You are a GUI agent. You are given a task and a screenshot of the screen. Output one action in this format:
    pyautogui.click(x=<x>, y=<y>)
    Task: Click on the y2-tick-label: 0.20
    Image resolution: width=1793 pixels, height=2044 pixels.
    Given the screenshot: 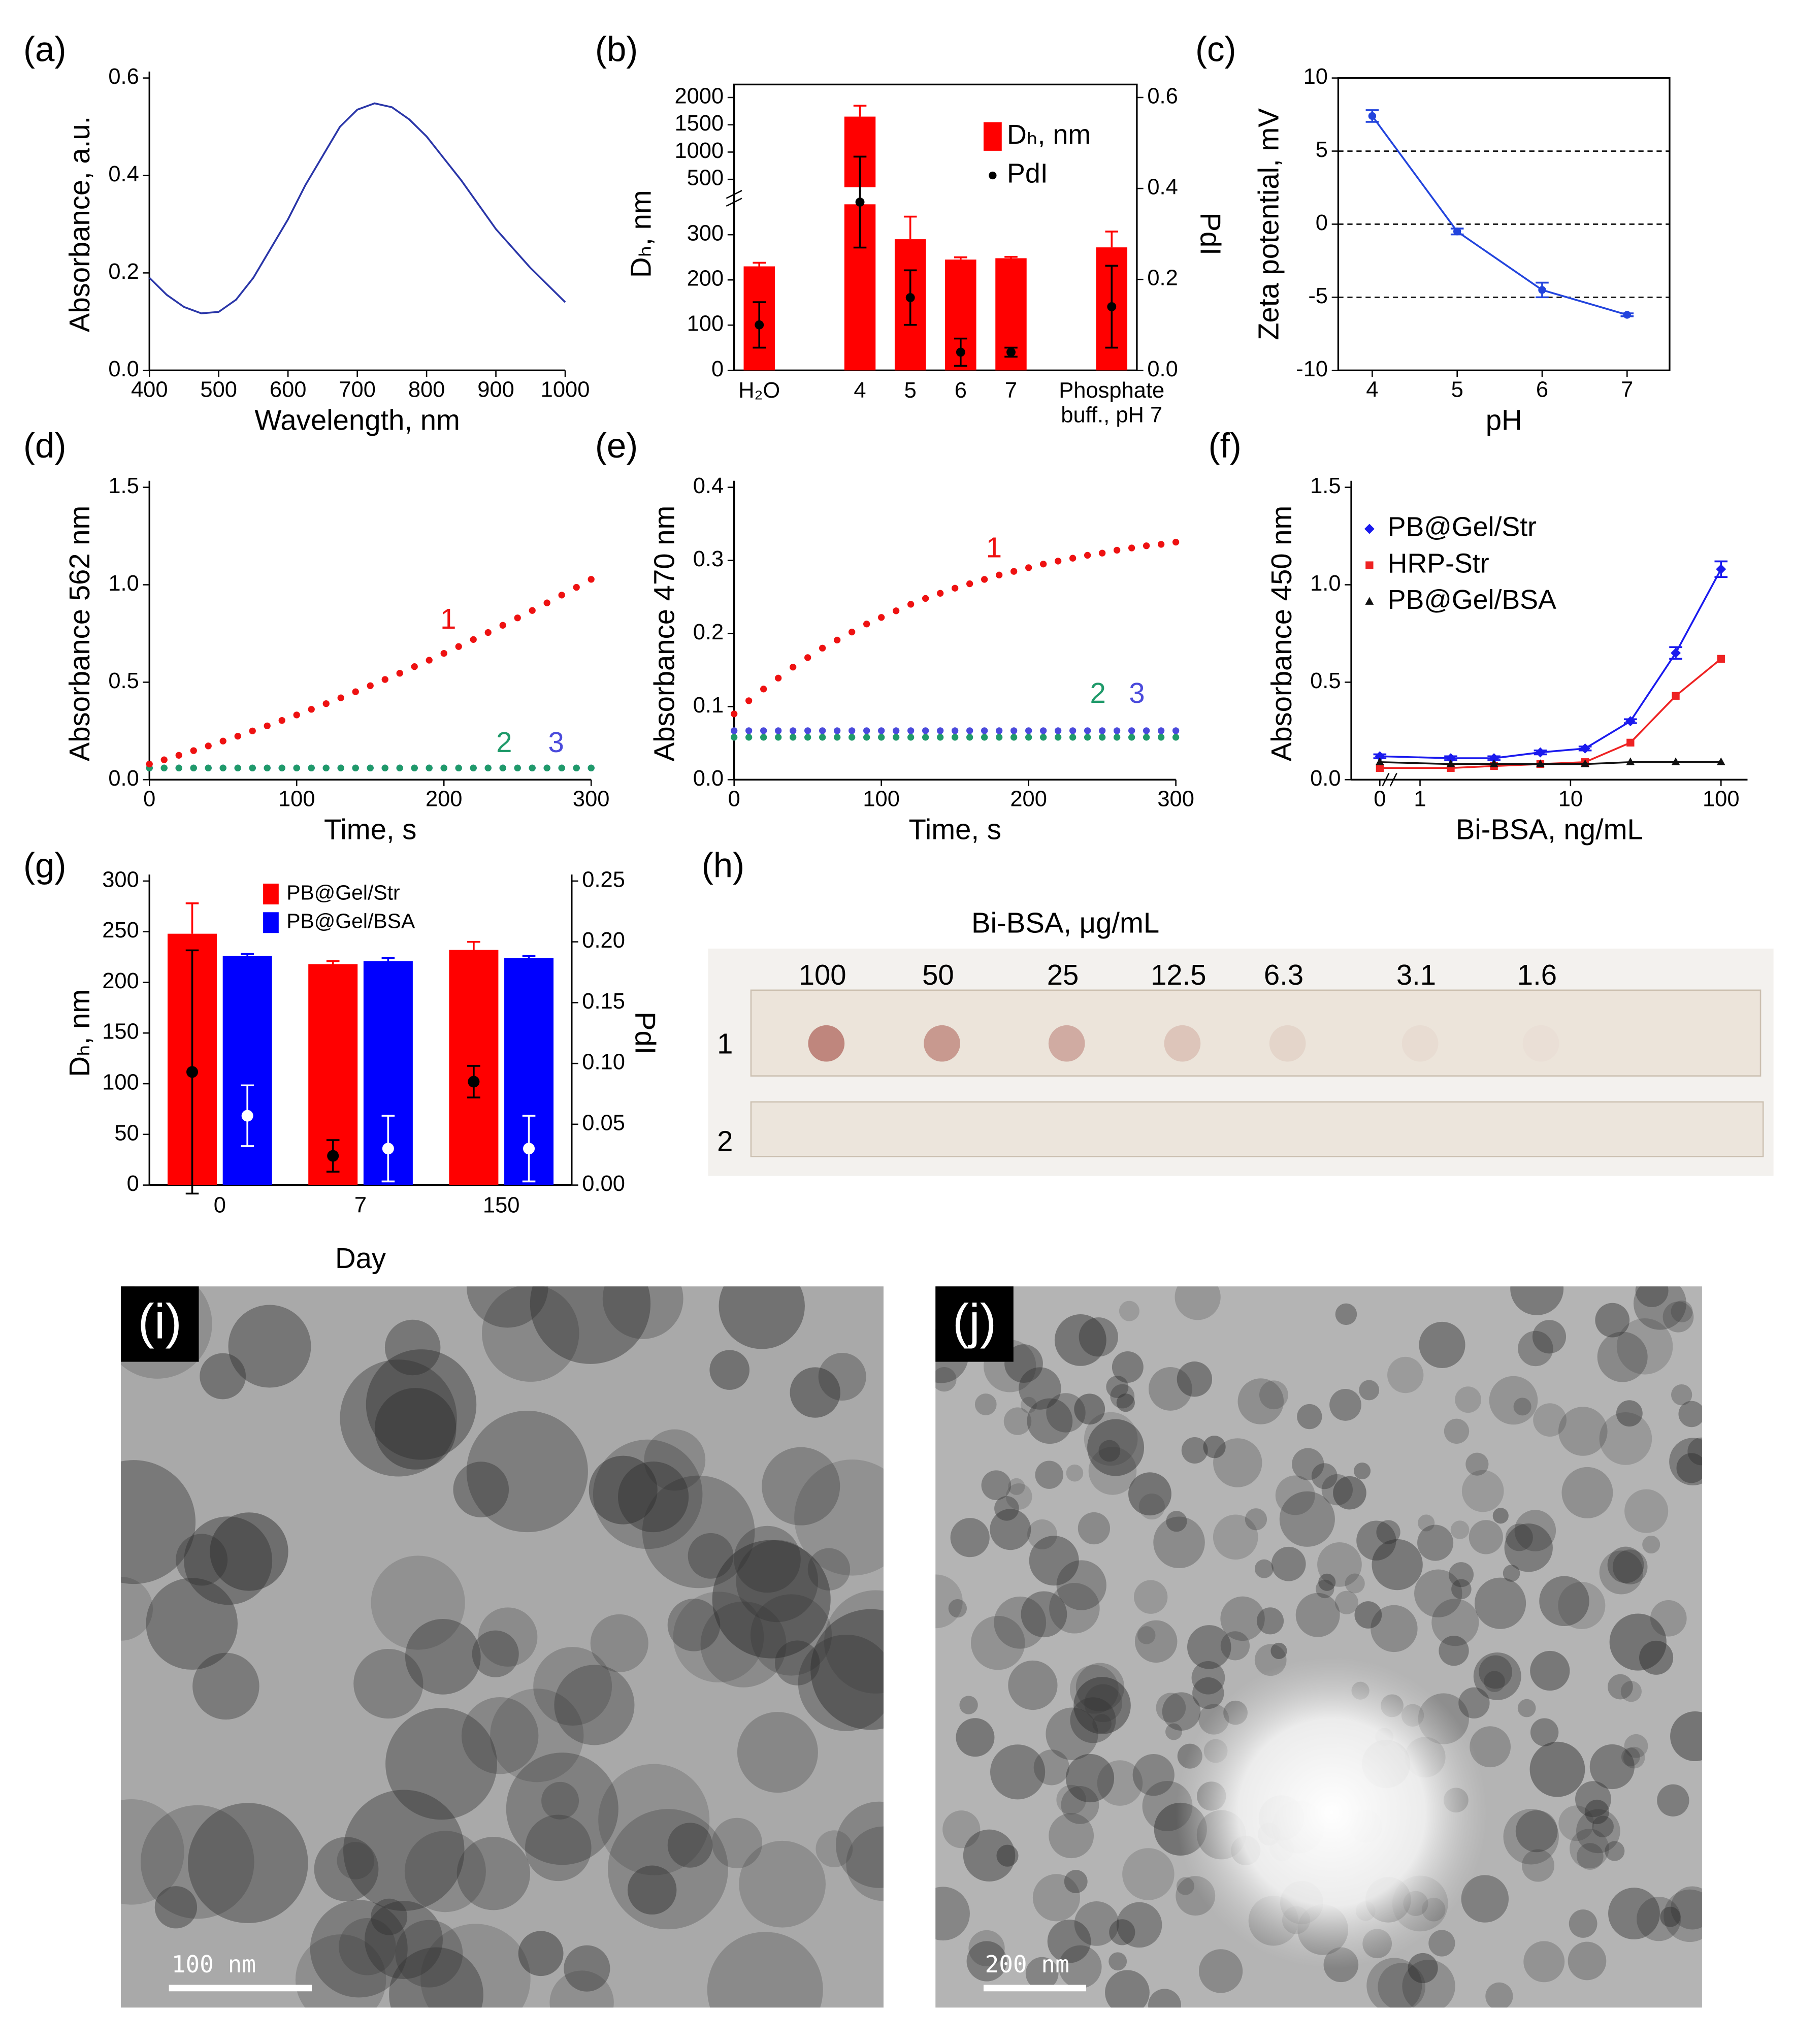 What is the action you would take?
    pyautogui.click(x=603, y=941)
    